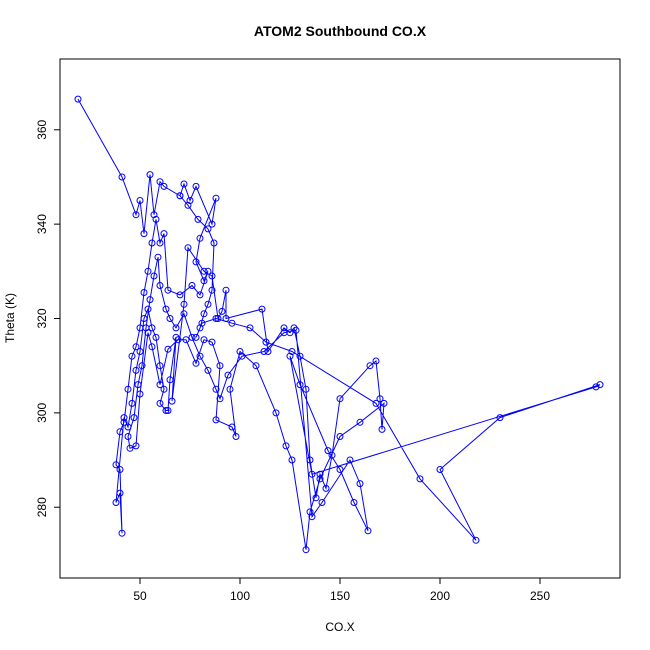 The width and height of the screenshot is (650, 650). Describe the element at coordinates (10, 318) in the screenshot. I see `y-axis-label: Theta (K)` at that location.